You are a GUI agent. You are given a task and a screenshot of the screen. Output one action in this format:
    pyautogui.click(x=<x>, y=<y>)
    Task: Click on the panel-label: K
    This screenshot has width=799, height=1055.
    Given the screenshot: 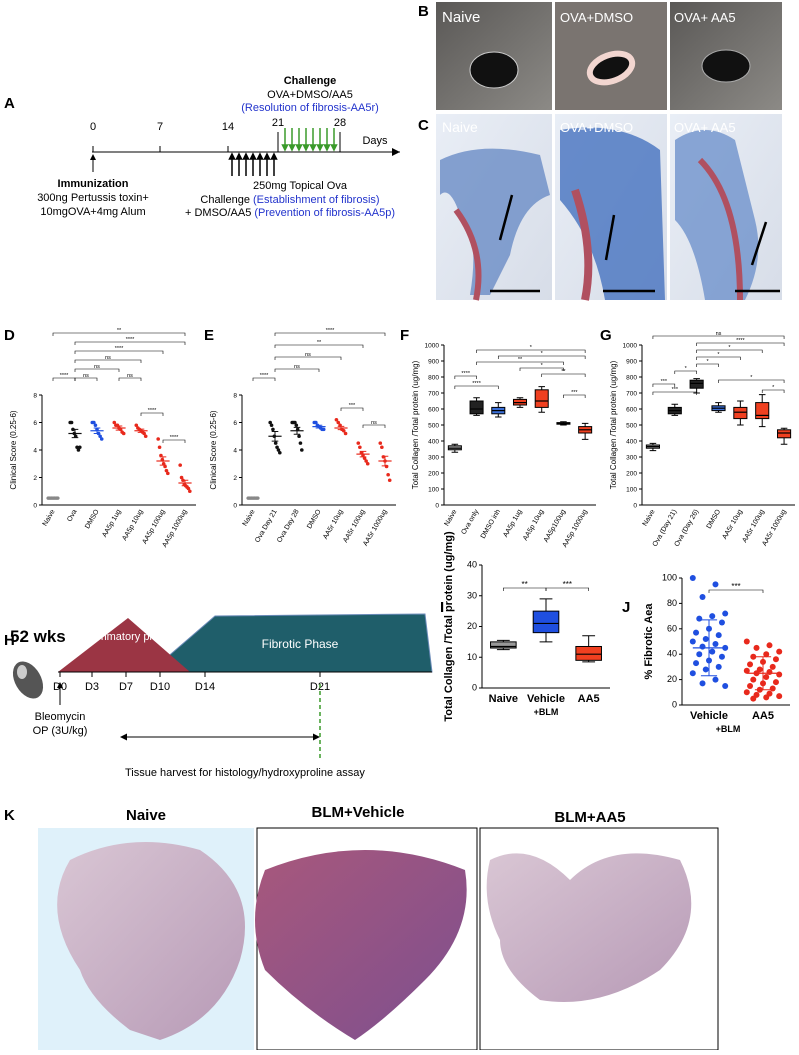 What is the action you would take?
    pyautogui.click(x=9, y=815)
    